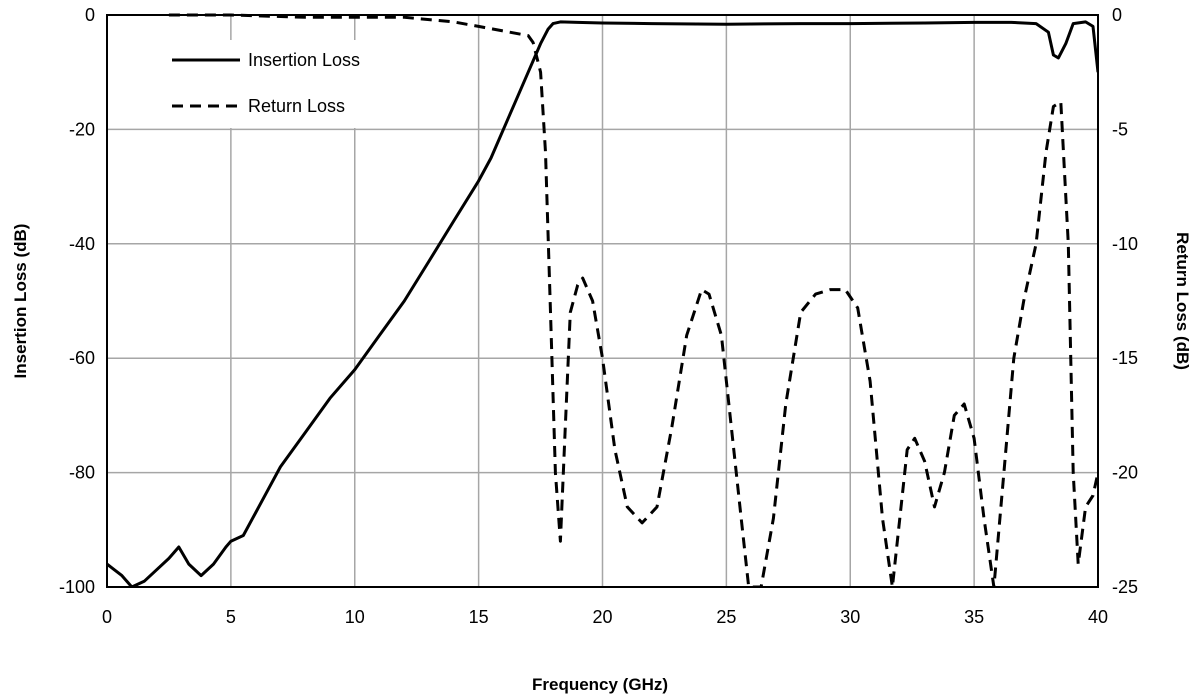 Image resolution: width=1200 pixels, height=696 pixels. What do you see at coordinates (77, 301) in the screenshot?
I see `y-tick-labels-left: 0 -20 -40 -60 -80 -100` at bounding box center [77, 301].